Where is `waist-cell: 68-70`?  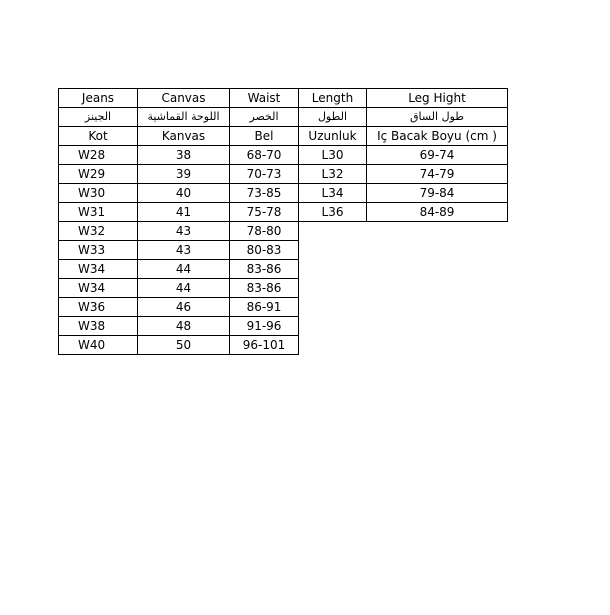
waist-cell: 68-70 is located at coordinates (264, 155).